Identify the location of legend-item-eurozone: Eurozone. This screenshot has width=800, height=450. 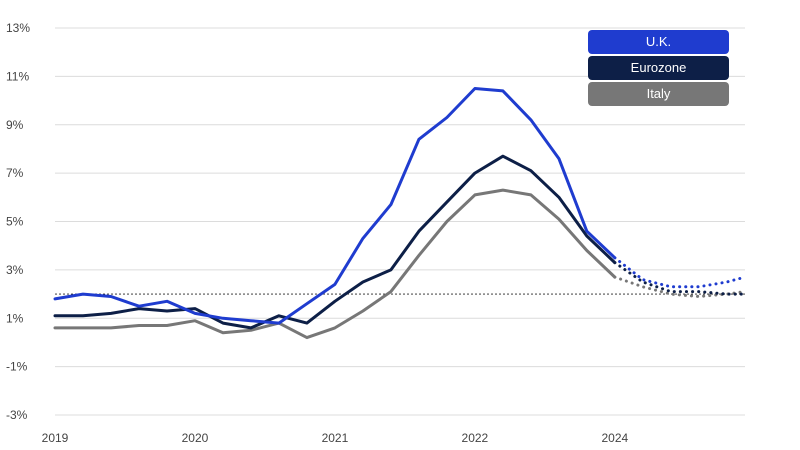
(658, 68).